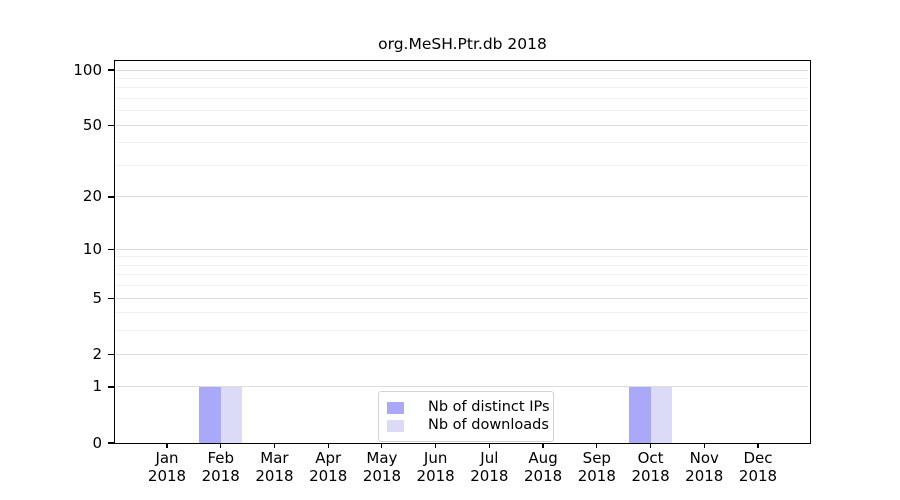 This screenshot has width=900, height=500. Describe the element at coordinates (92, 248) in the screenshot. I see `y-tick-label: 10` at that location.